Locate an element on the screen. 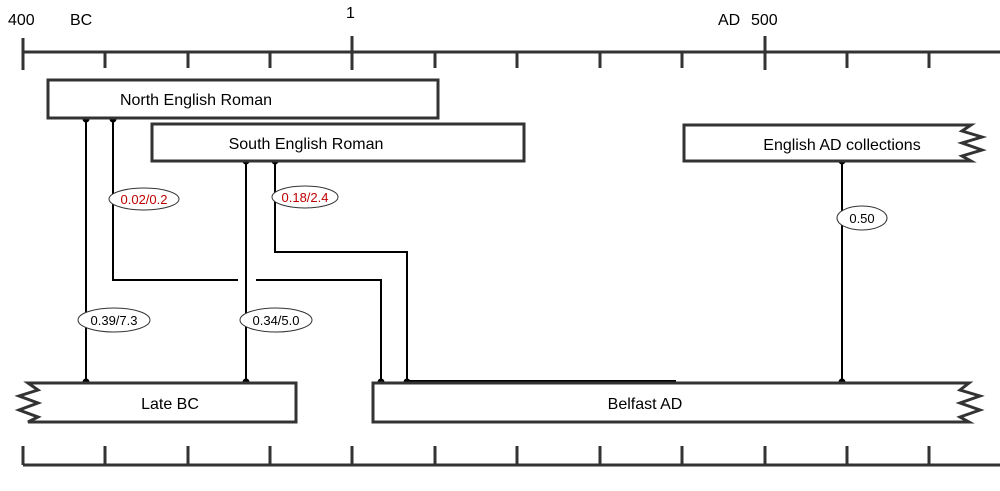 The image size is (1000, 491). link-north-to-belfast-part2 is located at coordinates (319, 330).